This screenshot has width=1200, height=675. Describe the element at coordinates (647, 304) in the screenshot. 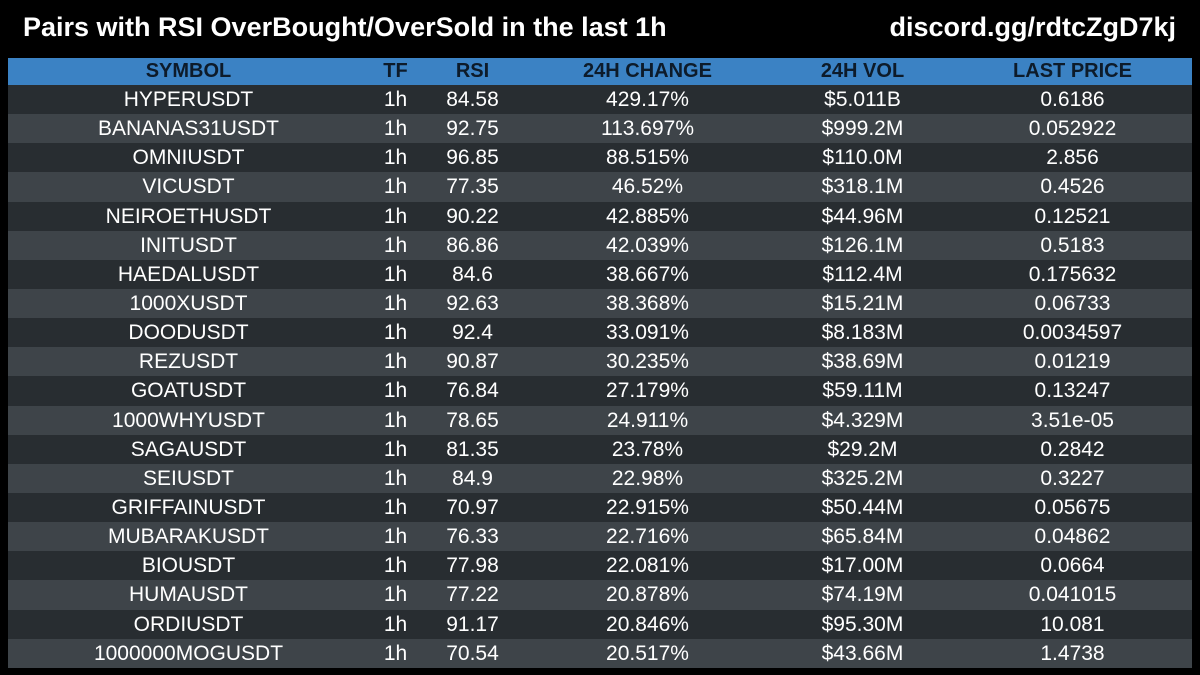

I see `cell-24h-change: 38.368%` at that location.